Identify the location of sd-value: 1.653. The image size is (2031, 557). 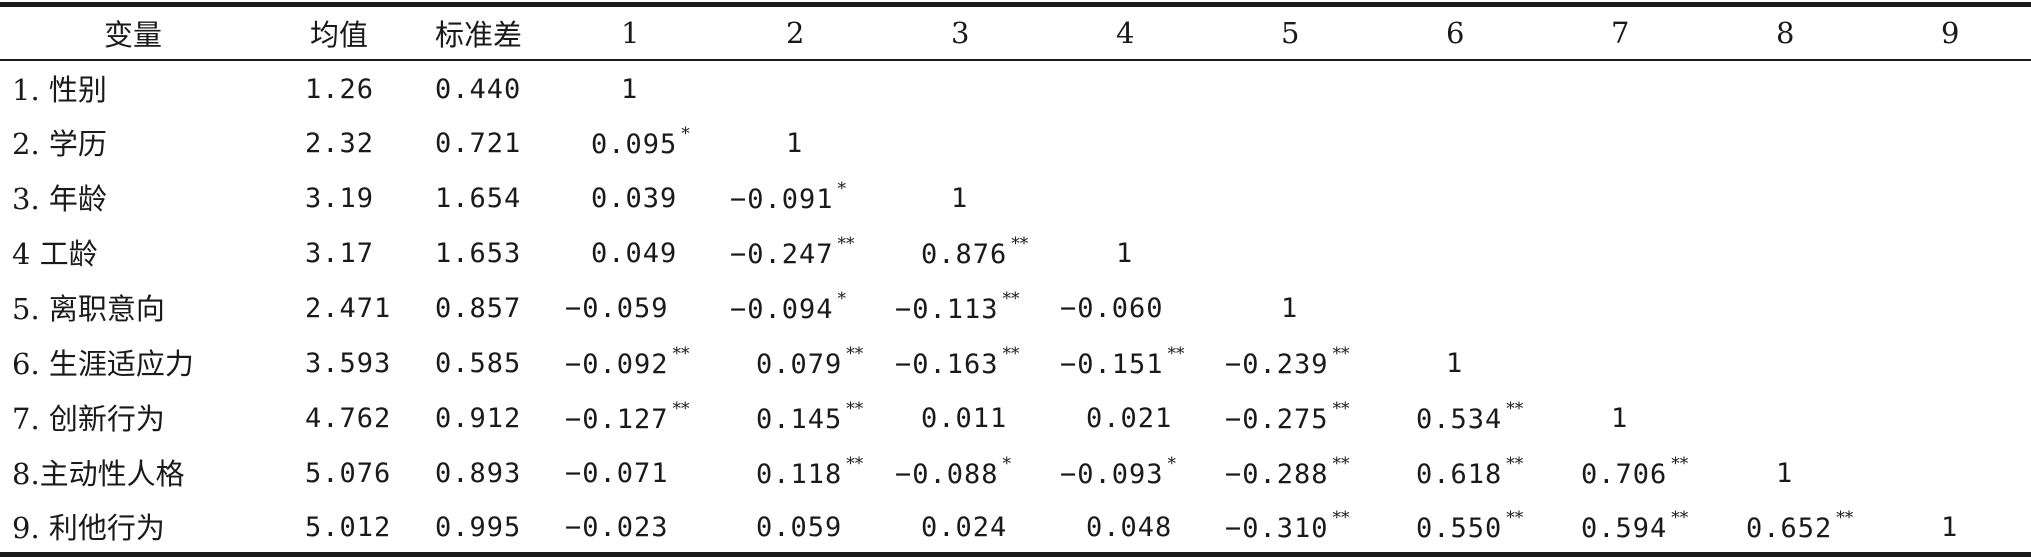
(478, 253).